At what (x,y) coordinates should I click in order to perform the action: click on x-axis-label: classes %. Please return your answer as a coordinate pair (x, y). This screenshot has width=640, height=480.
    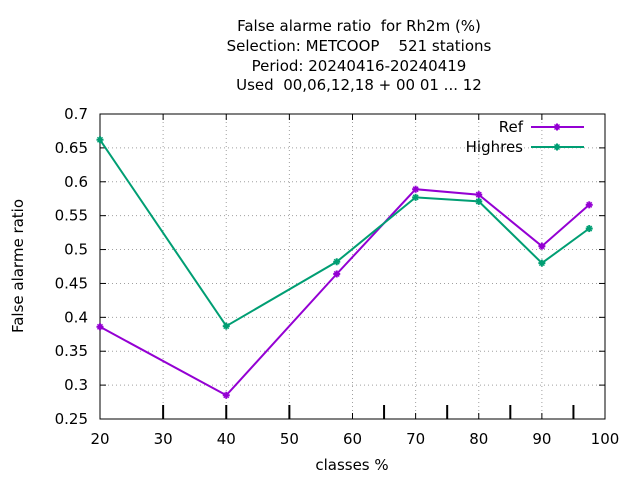
    Looking at the image, I should click on (352, 465).